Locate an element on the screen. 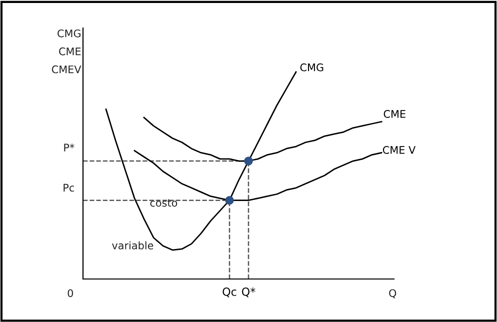 This screenshot has width=497, height=322. x-tick-label: Q* is located at coordinates (249, 293).